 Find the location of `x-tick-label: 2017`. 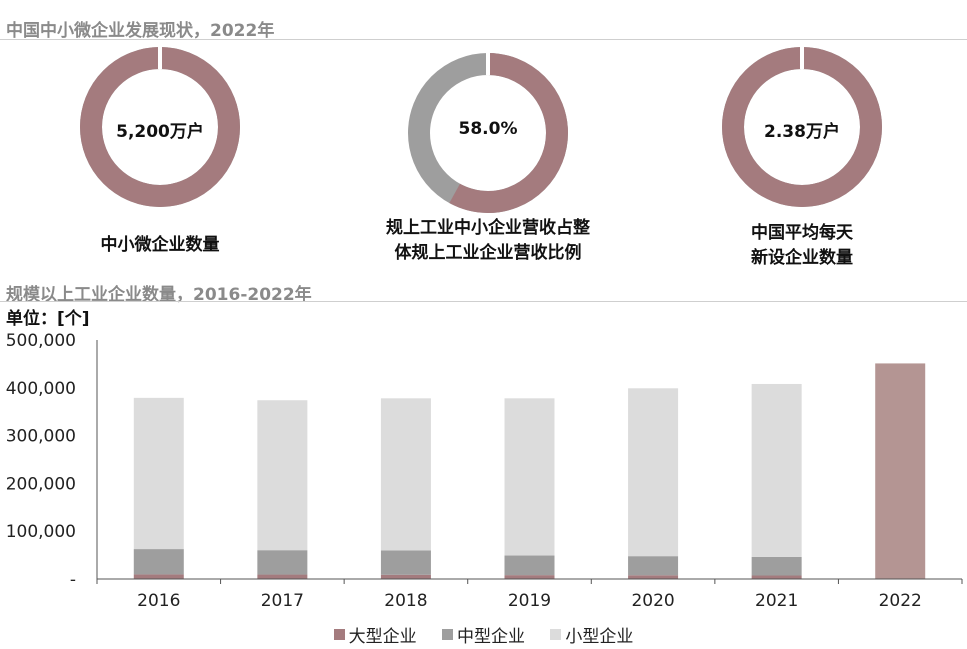

x-tick-label: 2017 is located at coordinates (282, 601).